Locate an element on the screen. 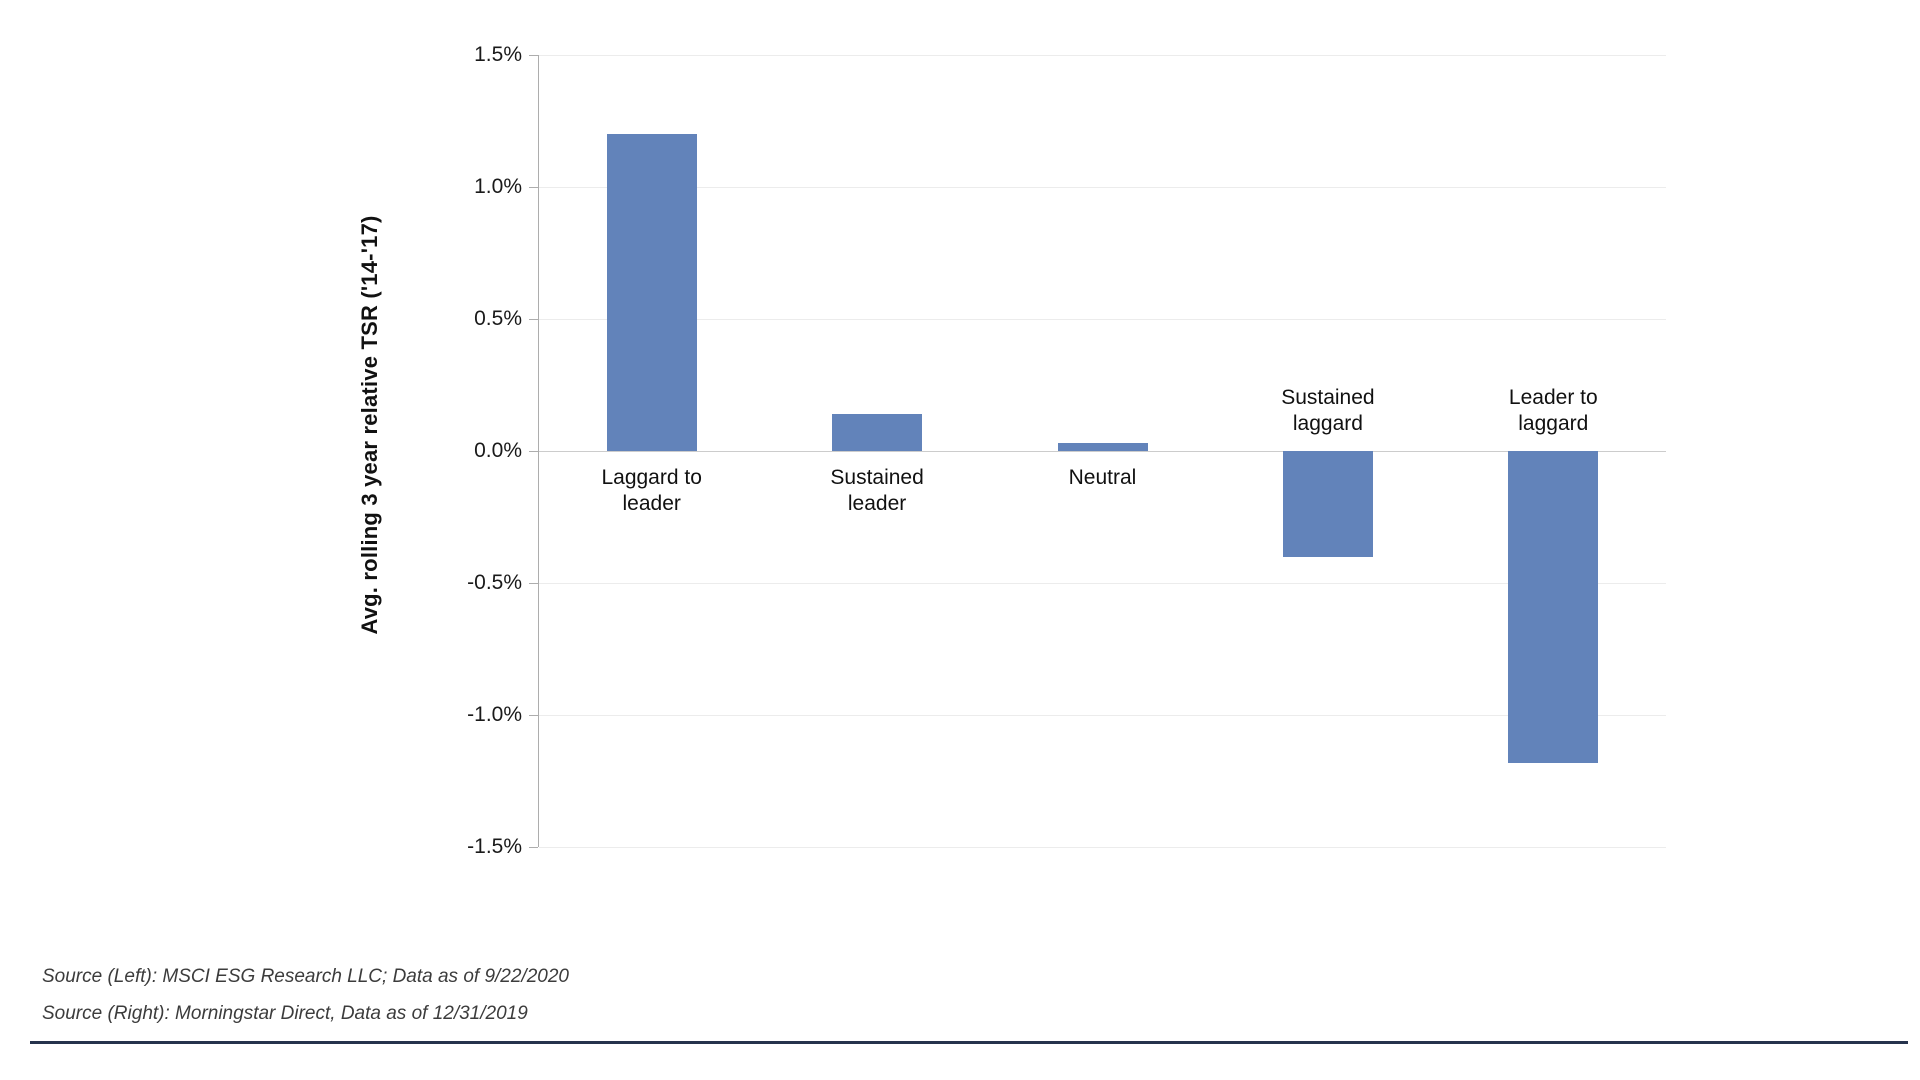 This screenshot has width=1920, height=1080. category-label: Laggard to leader is located at coordinates (651, 490).